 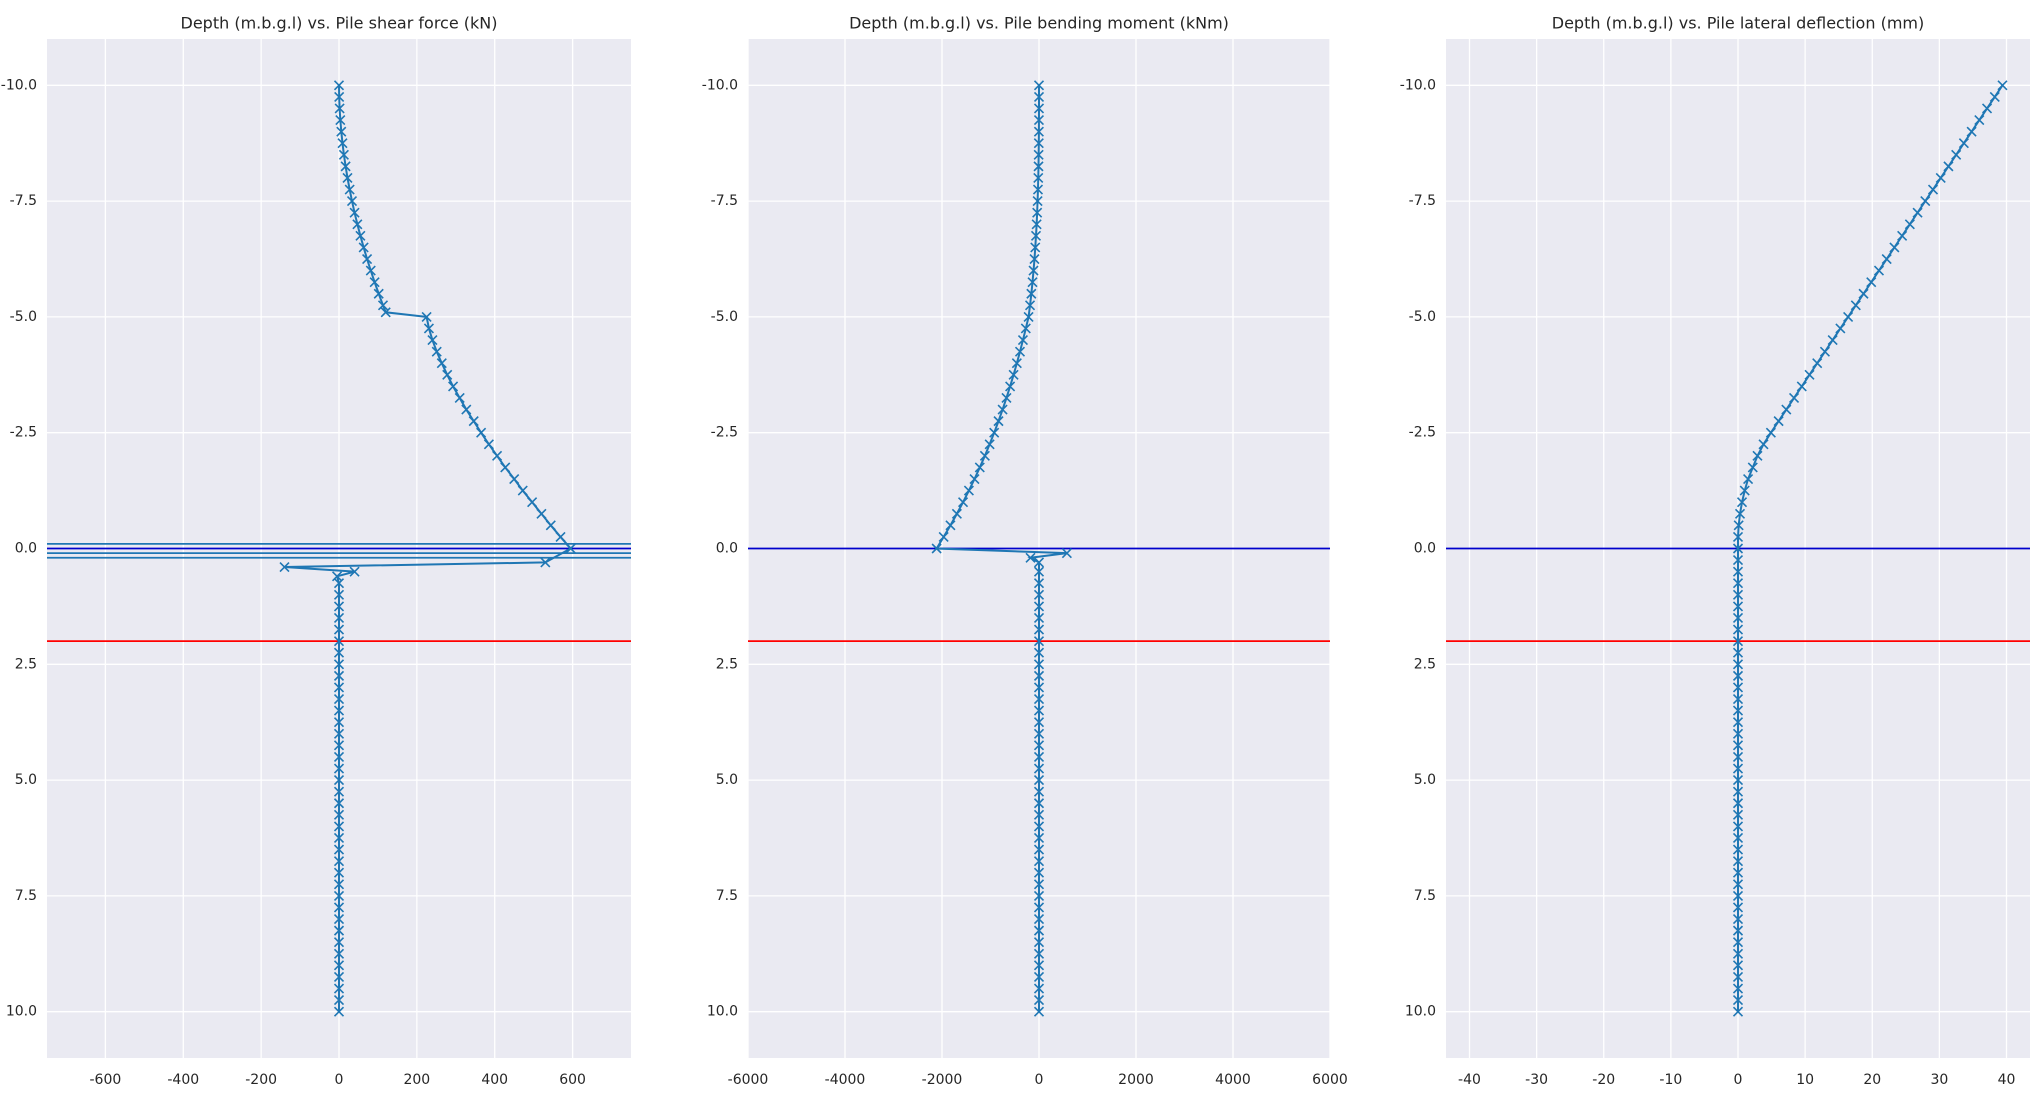 I want to click on x-tick-label: -40, so click(x=1469, y=1080).